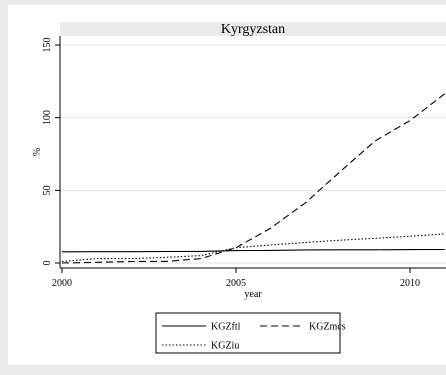  What do you see at coordinates (47, 117) in the screenshot?
I see `y-tick-label: 100` at bounding box center [47, 117].